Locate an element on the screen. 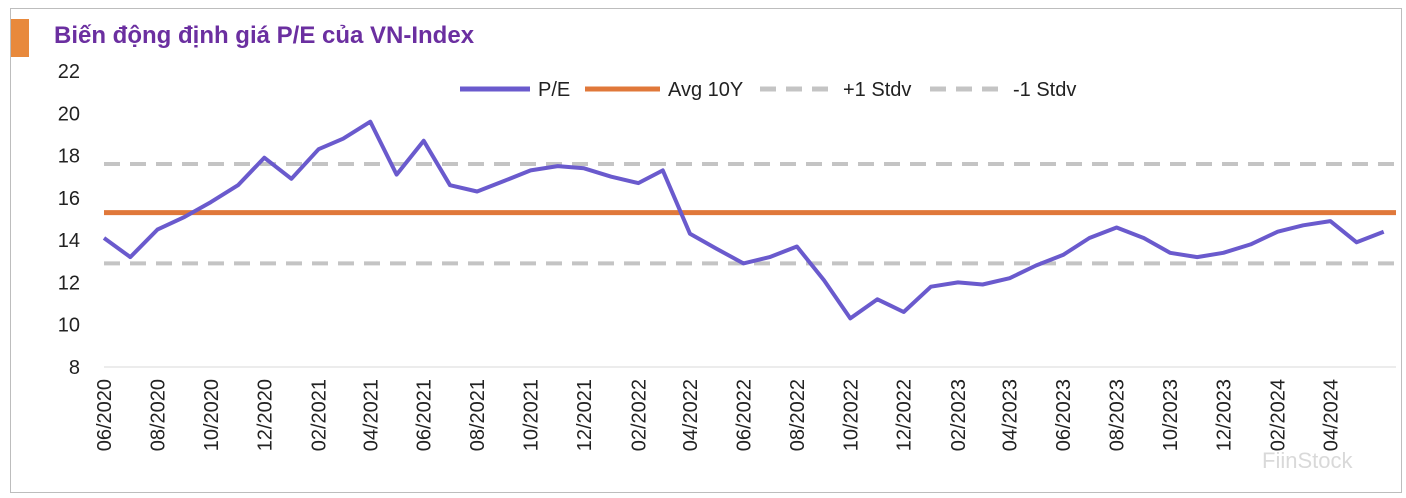  x-tick-label: 10/2023 is located at coordinates (1171, 415).